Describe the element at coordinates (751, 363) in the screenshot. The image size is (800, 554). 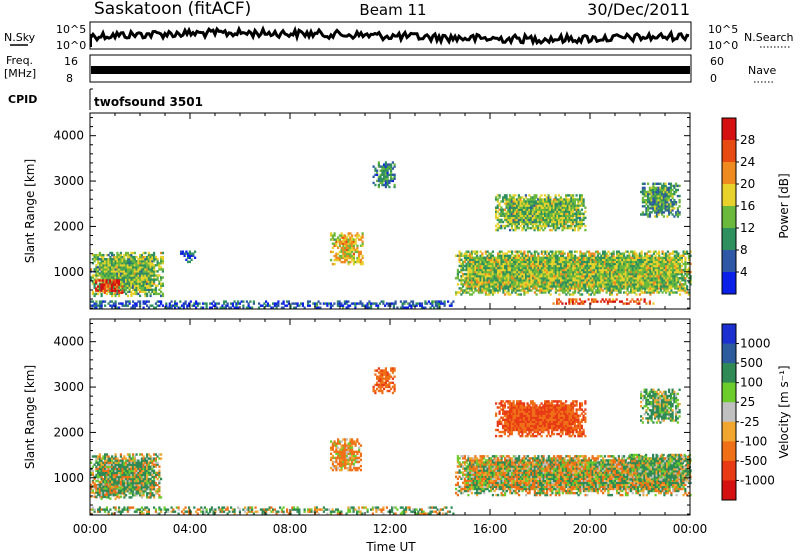
I see `colorbar-tick-label: 500` at that location.